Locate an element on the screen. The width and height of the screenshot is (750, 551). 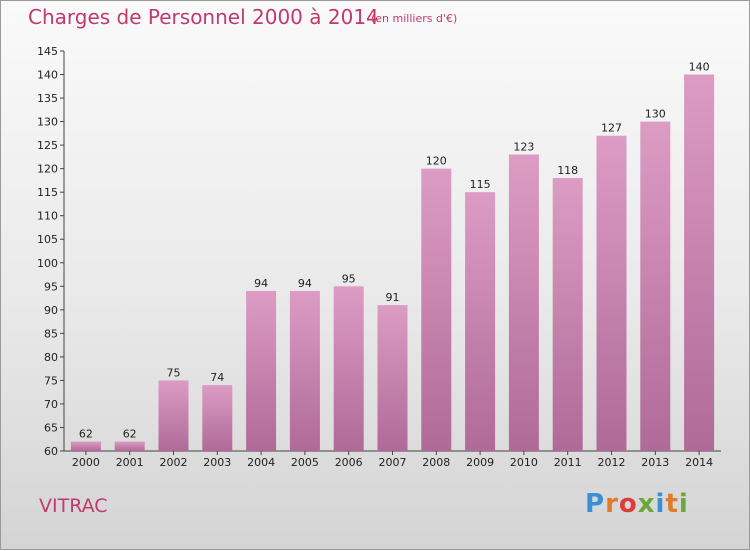
data-label: 120 is located at coordinates (436, 161).